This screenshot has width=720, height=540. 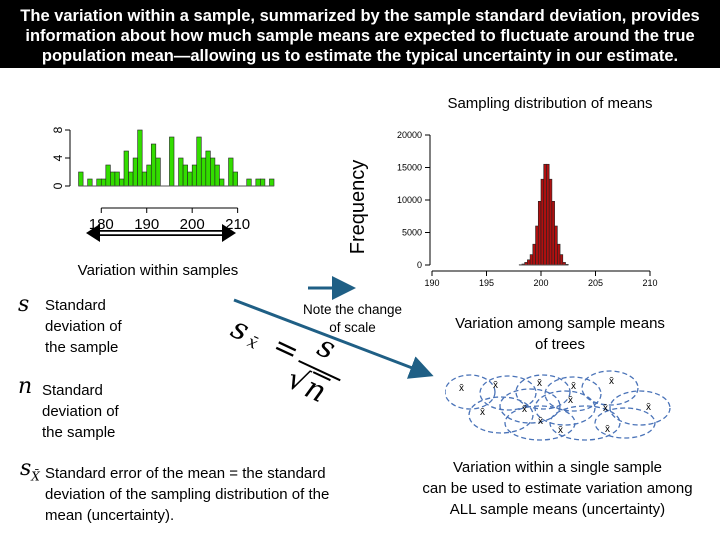 What do you see at coordinates (25, 386) in the screenshot?
I see `symbol-n: n` at bounding box center [25, 386].